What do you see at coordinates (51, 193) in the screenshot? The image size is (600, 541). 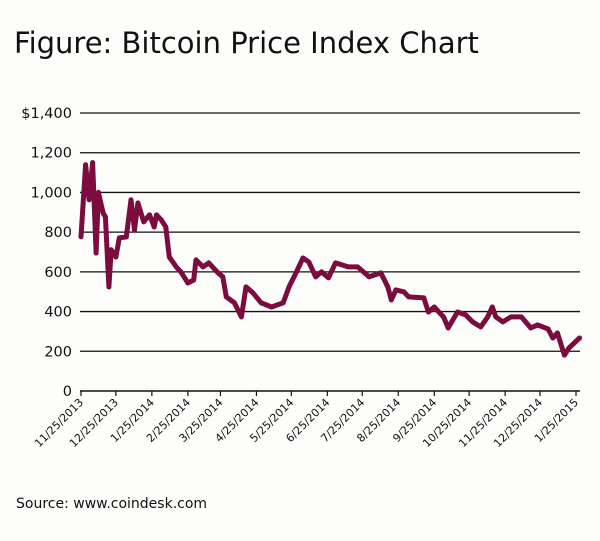 I see `y-tick-label: 1,000` at bounding box center [51, 193].